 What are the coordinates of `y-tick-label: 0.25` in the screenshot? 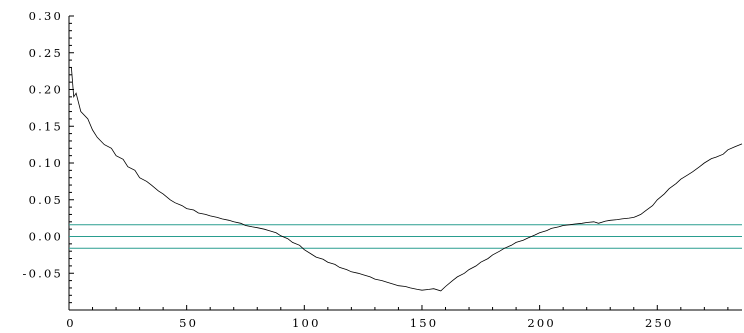 It's located at (46, 53).